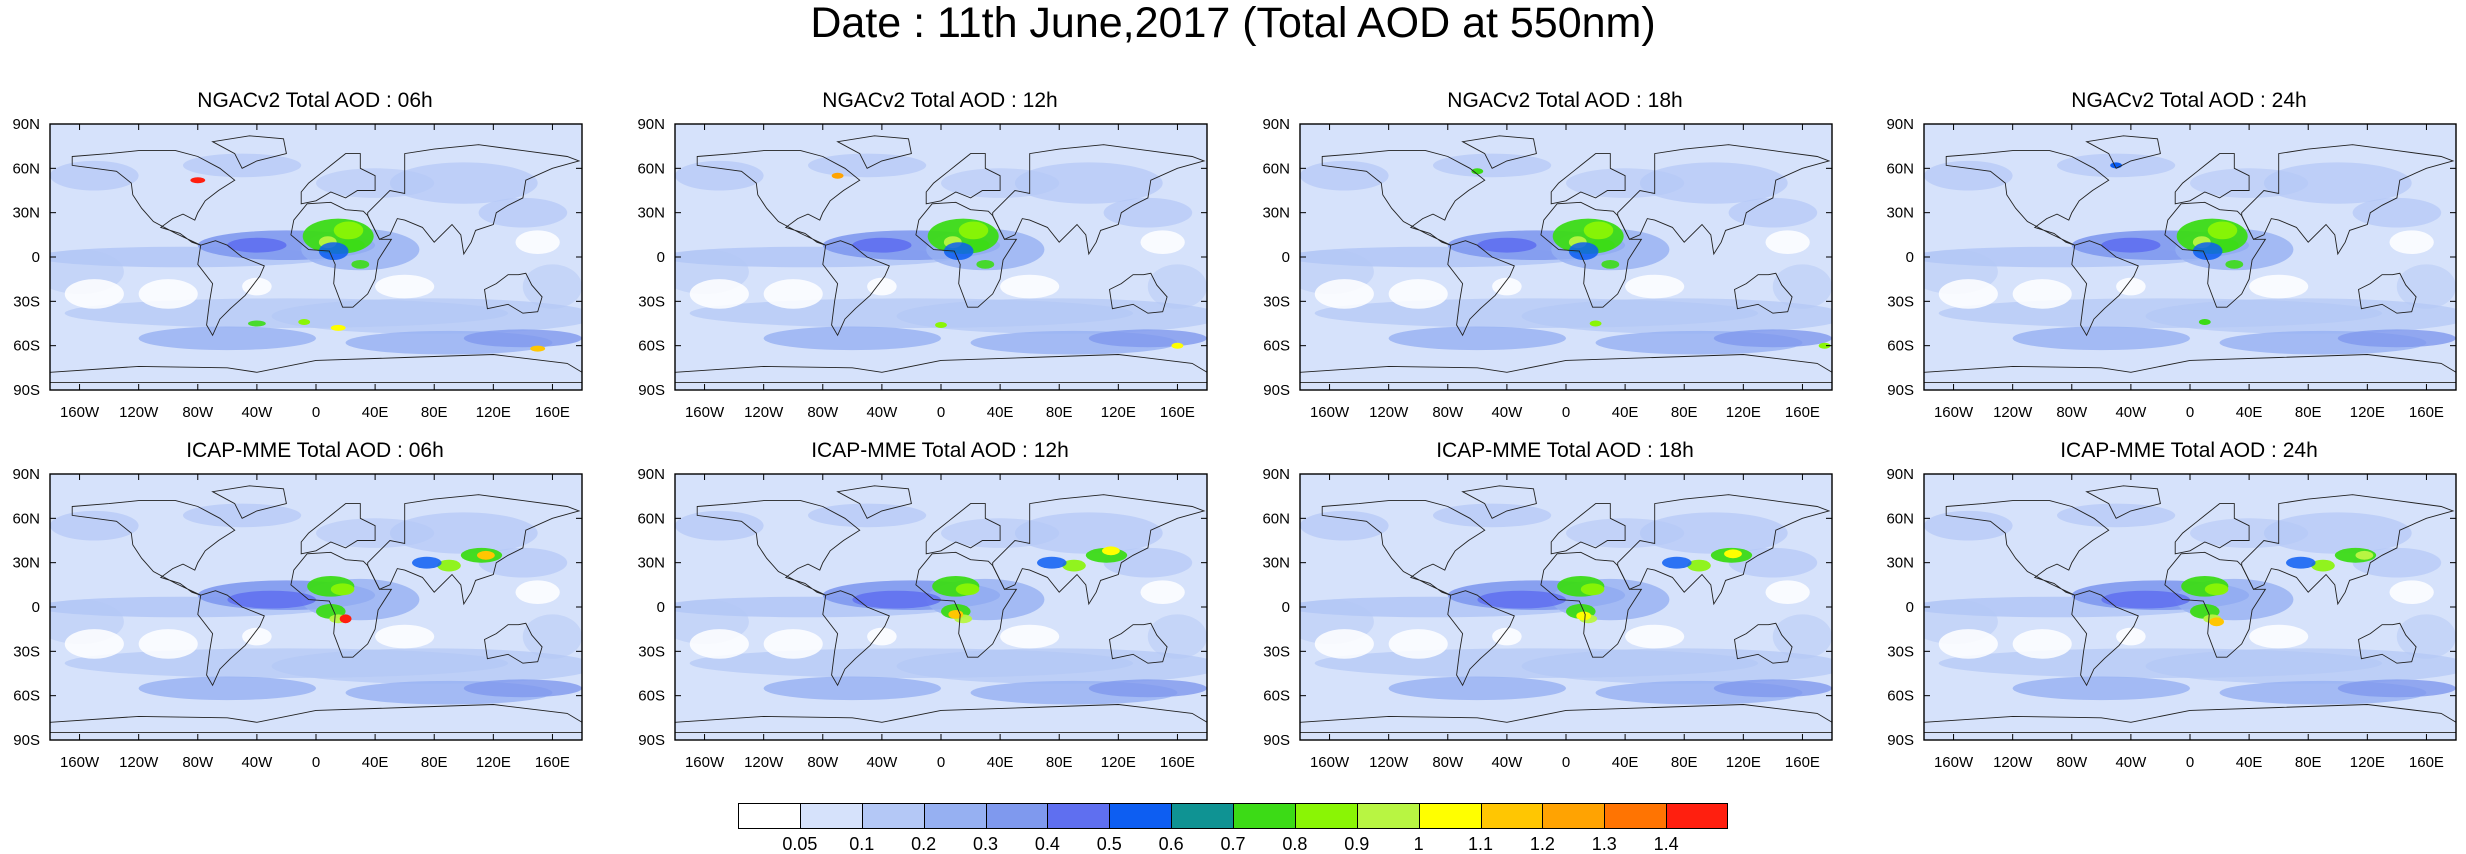 Image resolution: width=2466 pixels, height=854 pixels. What do you see at coordinates (1171, 844) in the screenshot?
I see `colorbar-label: 0.6` at bounding box center [1171, 844].